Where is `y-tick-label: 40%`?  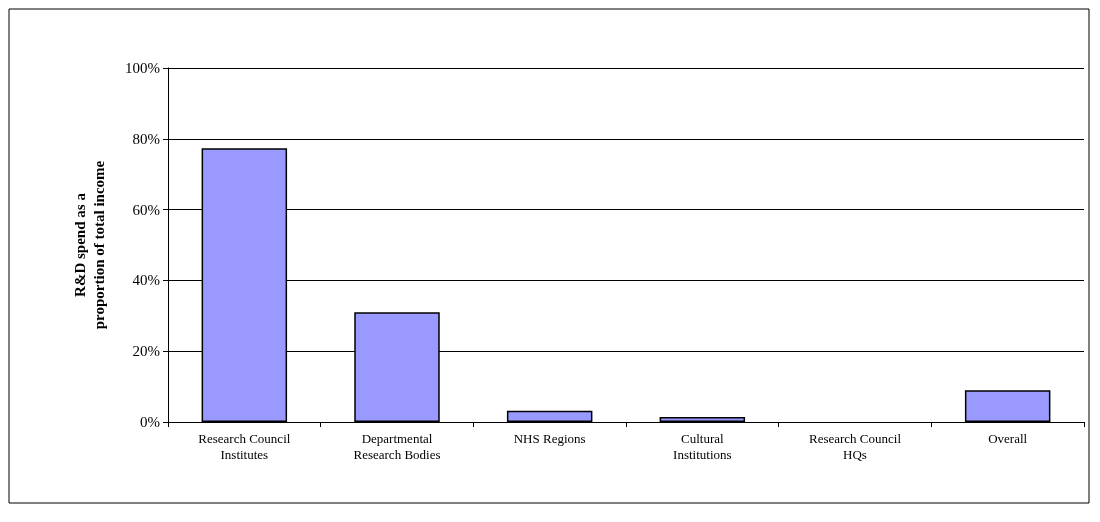
y-tick-label: 40% is located at coordinates (146, 280).